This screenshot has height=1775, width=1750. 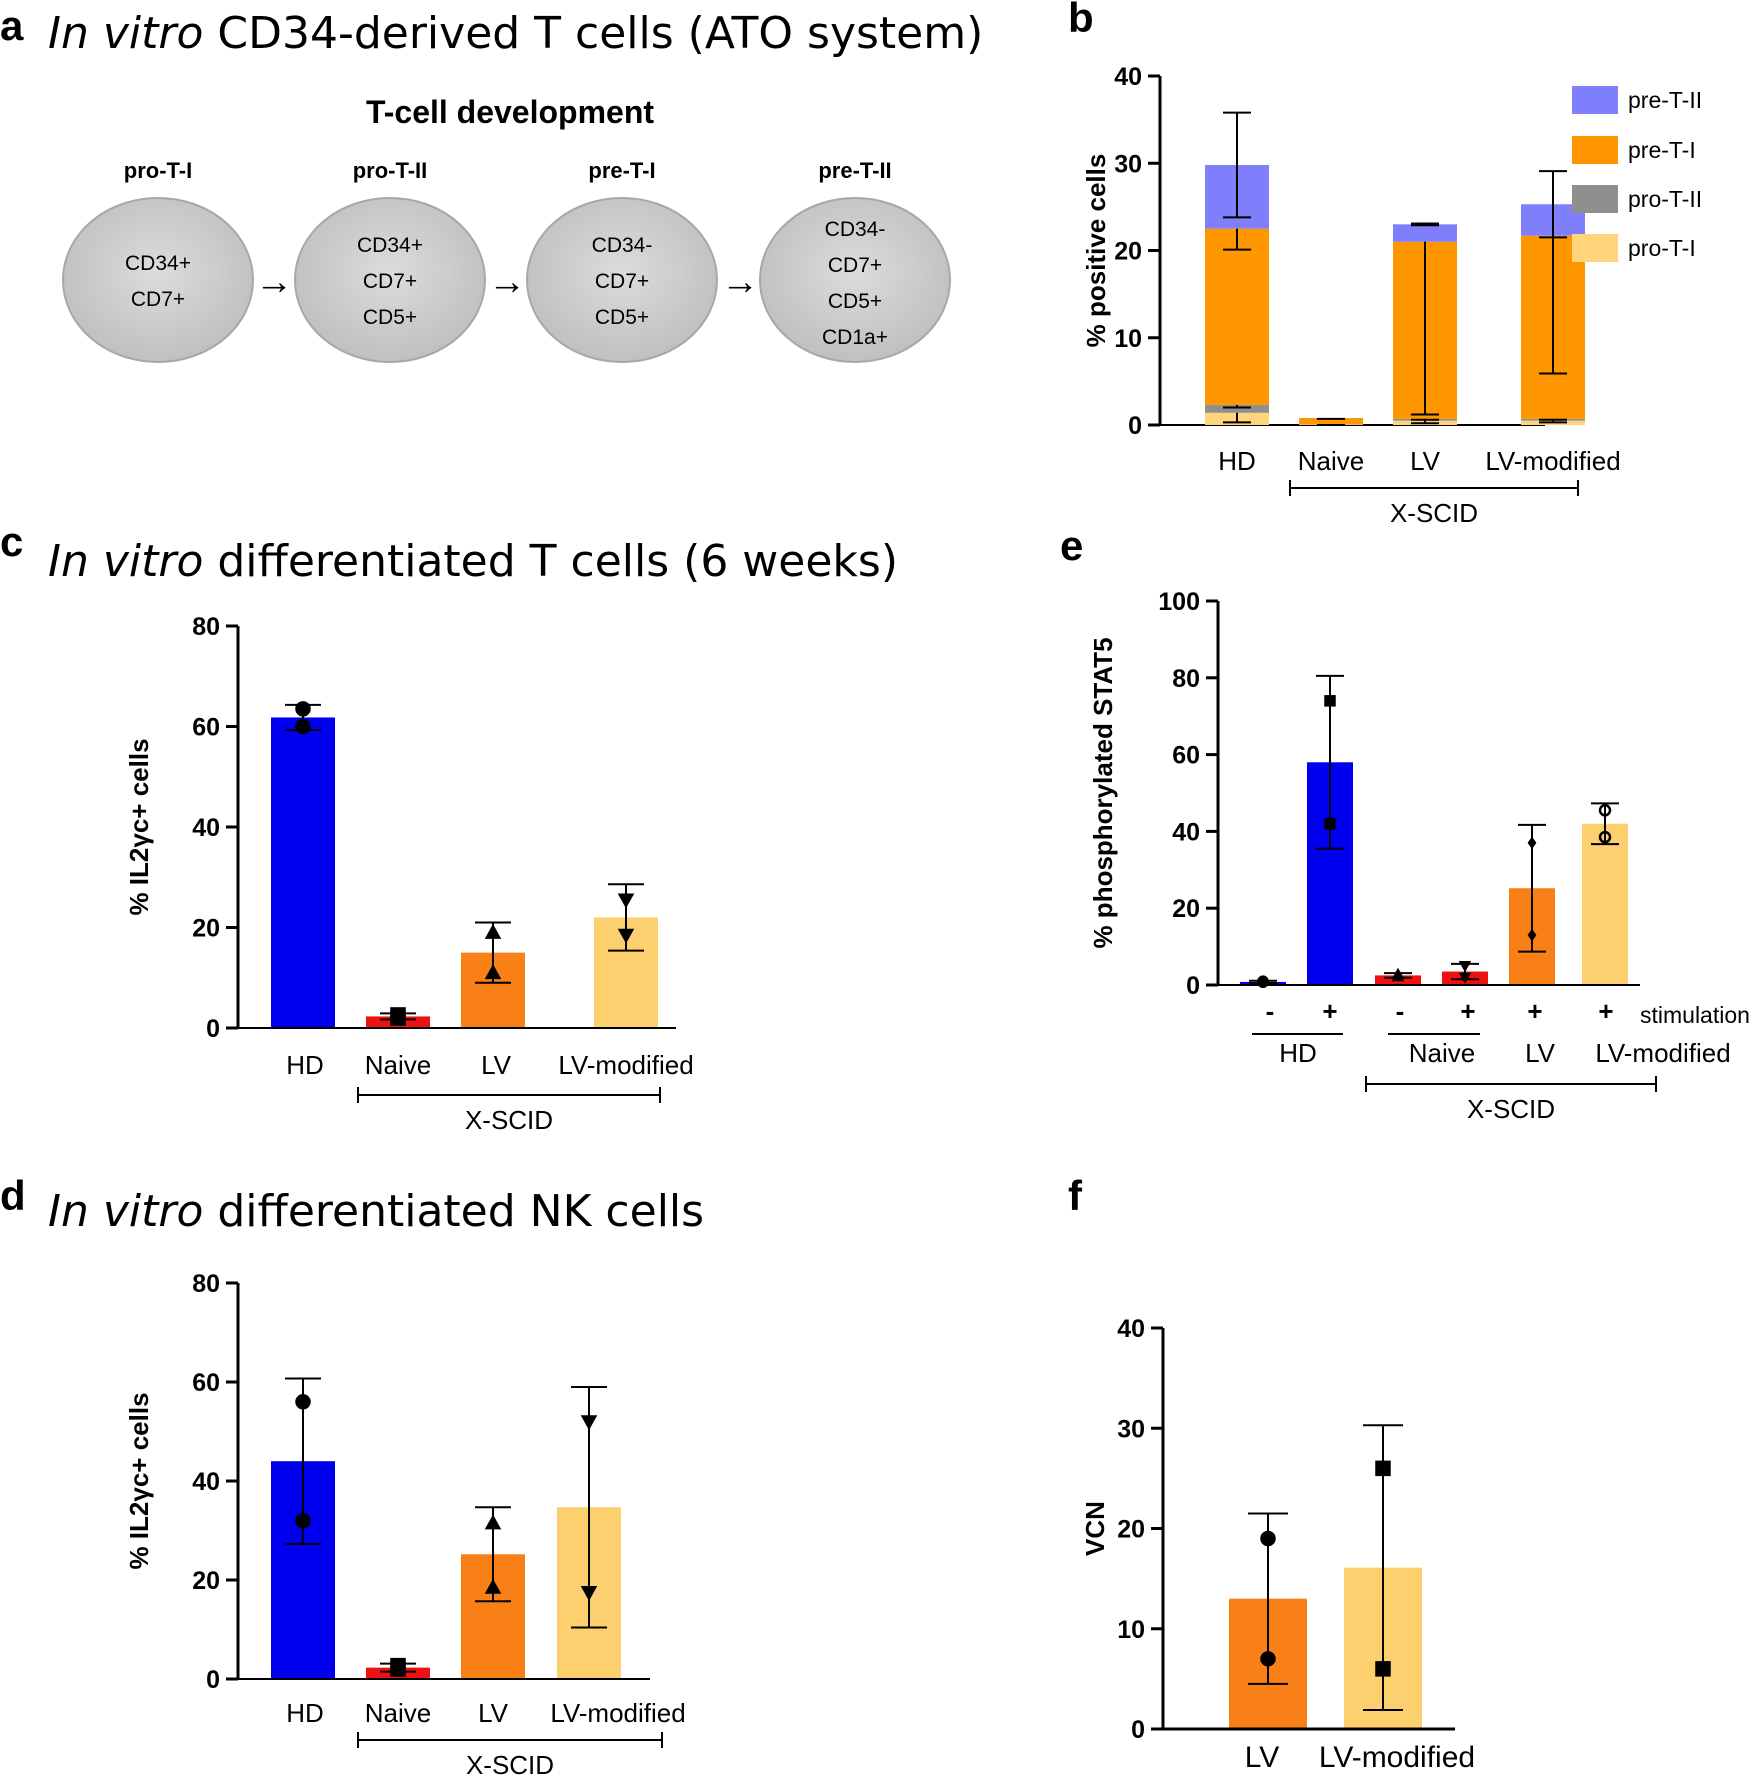 I want to click on panel-c-label: c, so click(x=11, y=541).